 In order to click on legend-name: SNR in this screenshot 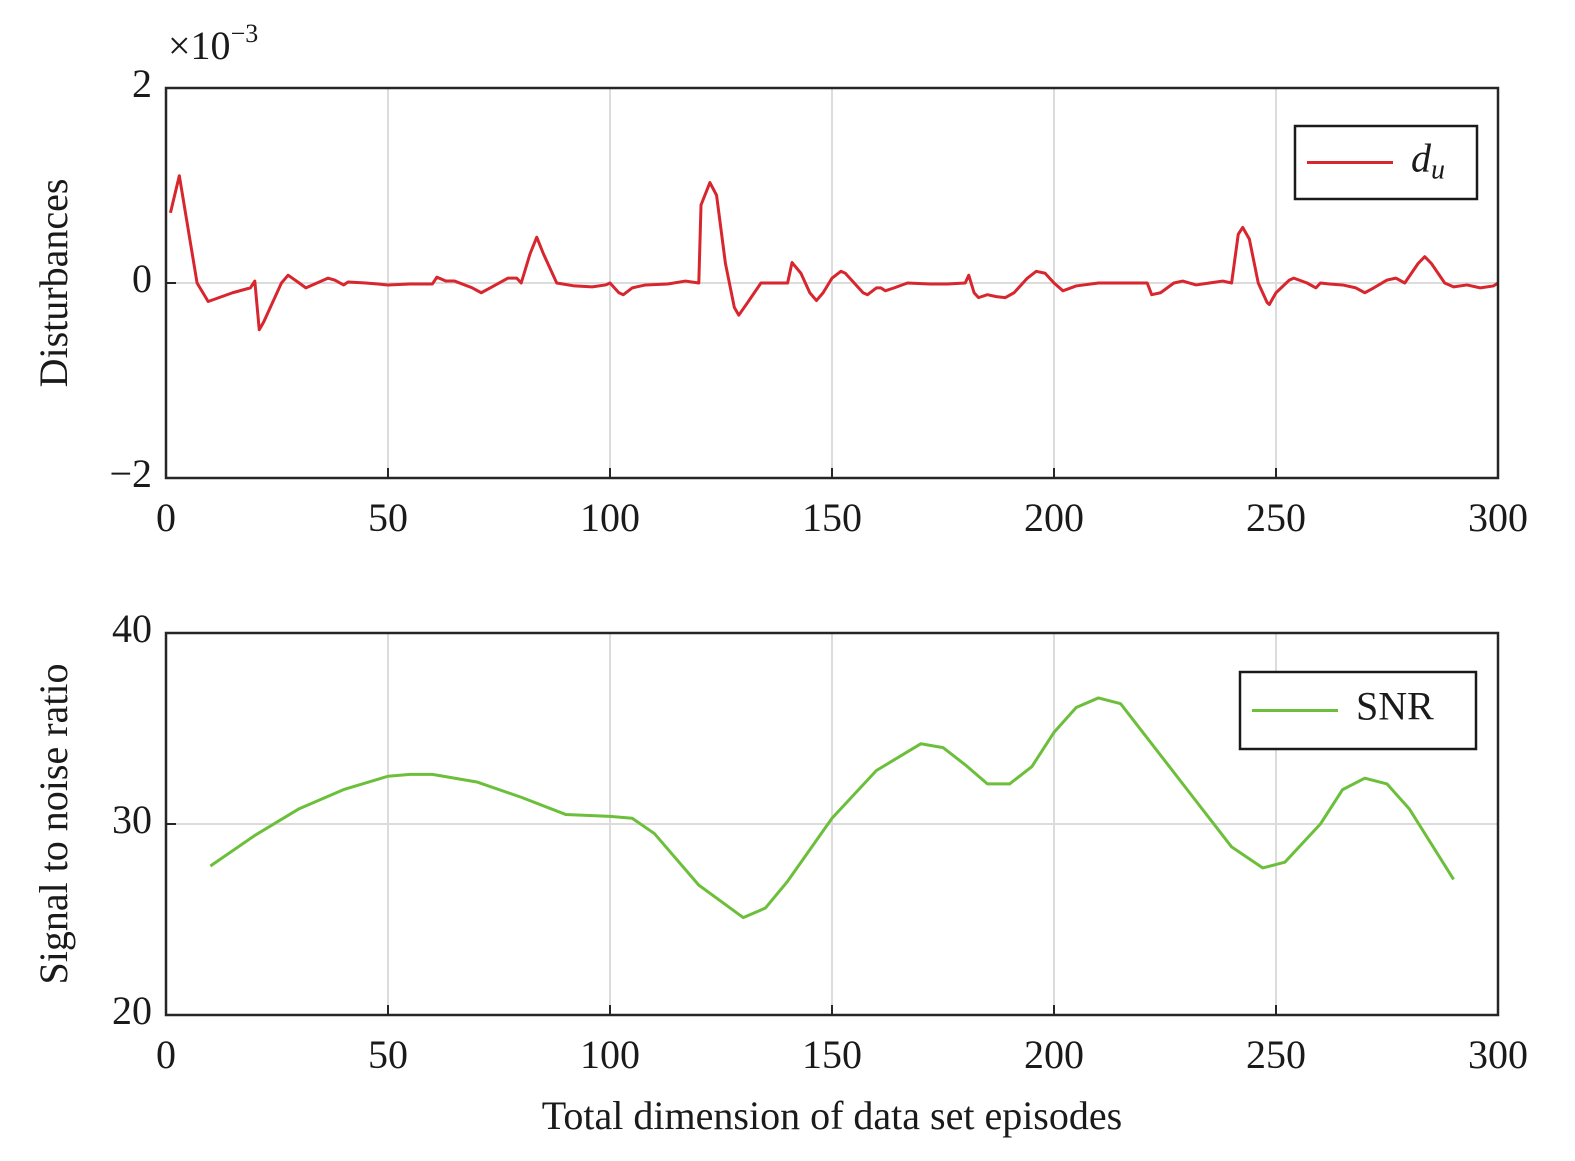, I will do `click(1395, 706)`.